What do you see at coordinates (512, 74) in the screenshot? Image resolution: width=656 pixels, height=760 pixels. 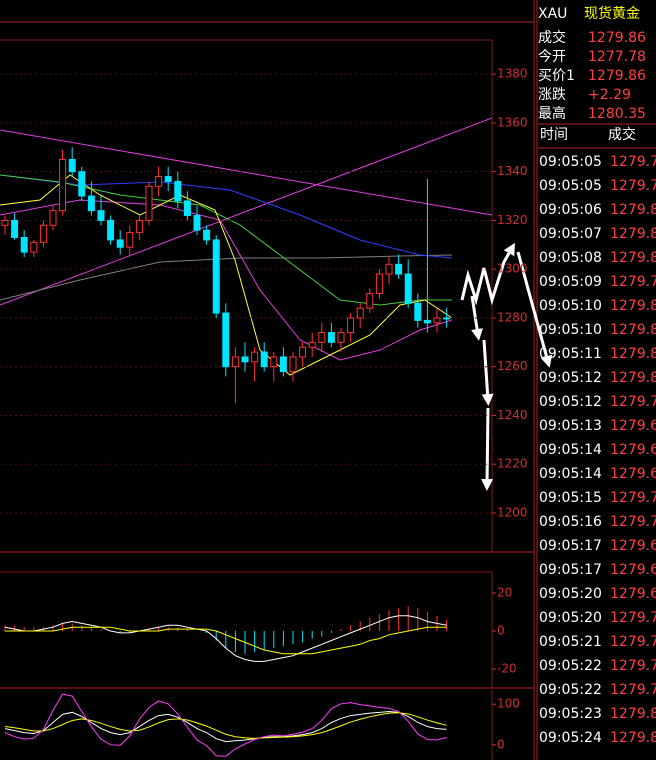 I see `y-tick-label: 1380` at bounding box center [512, 74].